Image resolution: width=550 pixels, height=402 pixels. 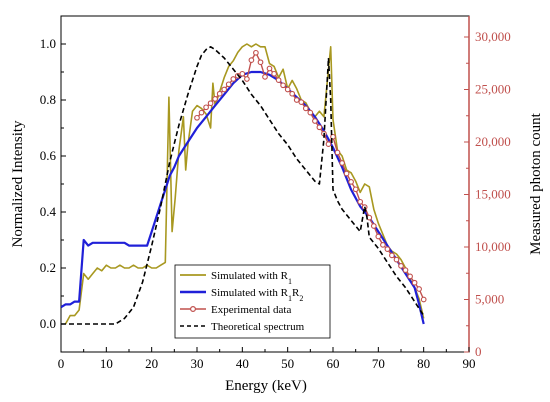 What do you see at coordinates (469, 363) in the screenshot?
I see `x-tick-label: 90` at bounding box center [469, 363].